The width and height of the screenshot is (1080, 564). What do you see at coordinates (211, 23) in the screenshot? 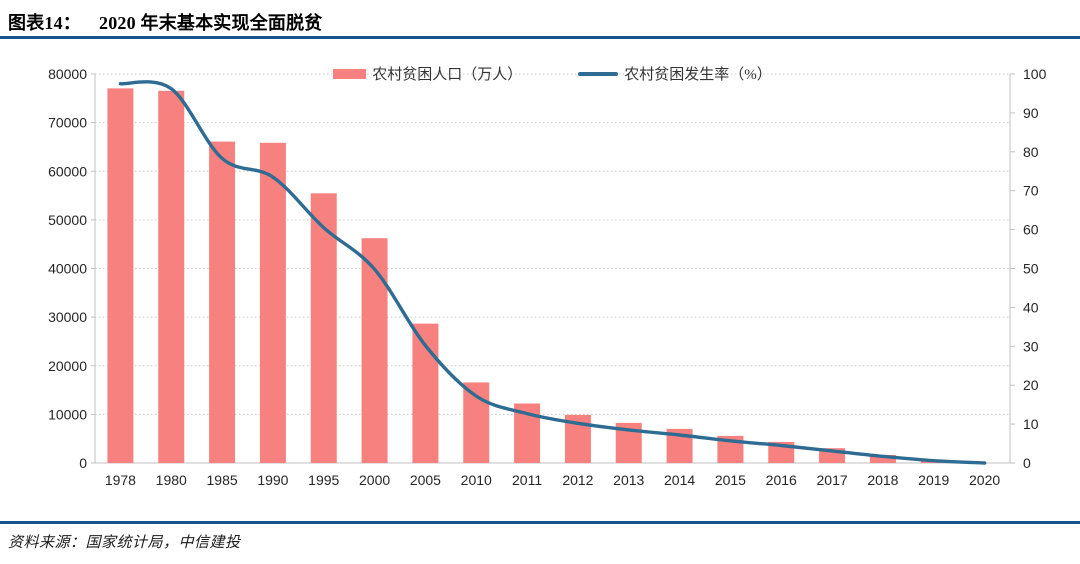
I see `figure-title: 2020 年末基本实现全面脱贫` at bounding box center [211, 23].